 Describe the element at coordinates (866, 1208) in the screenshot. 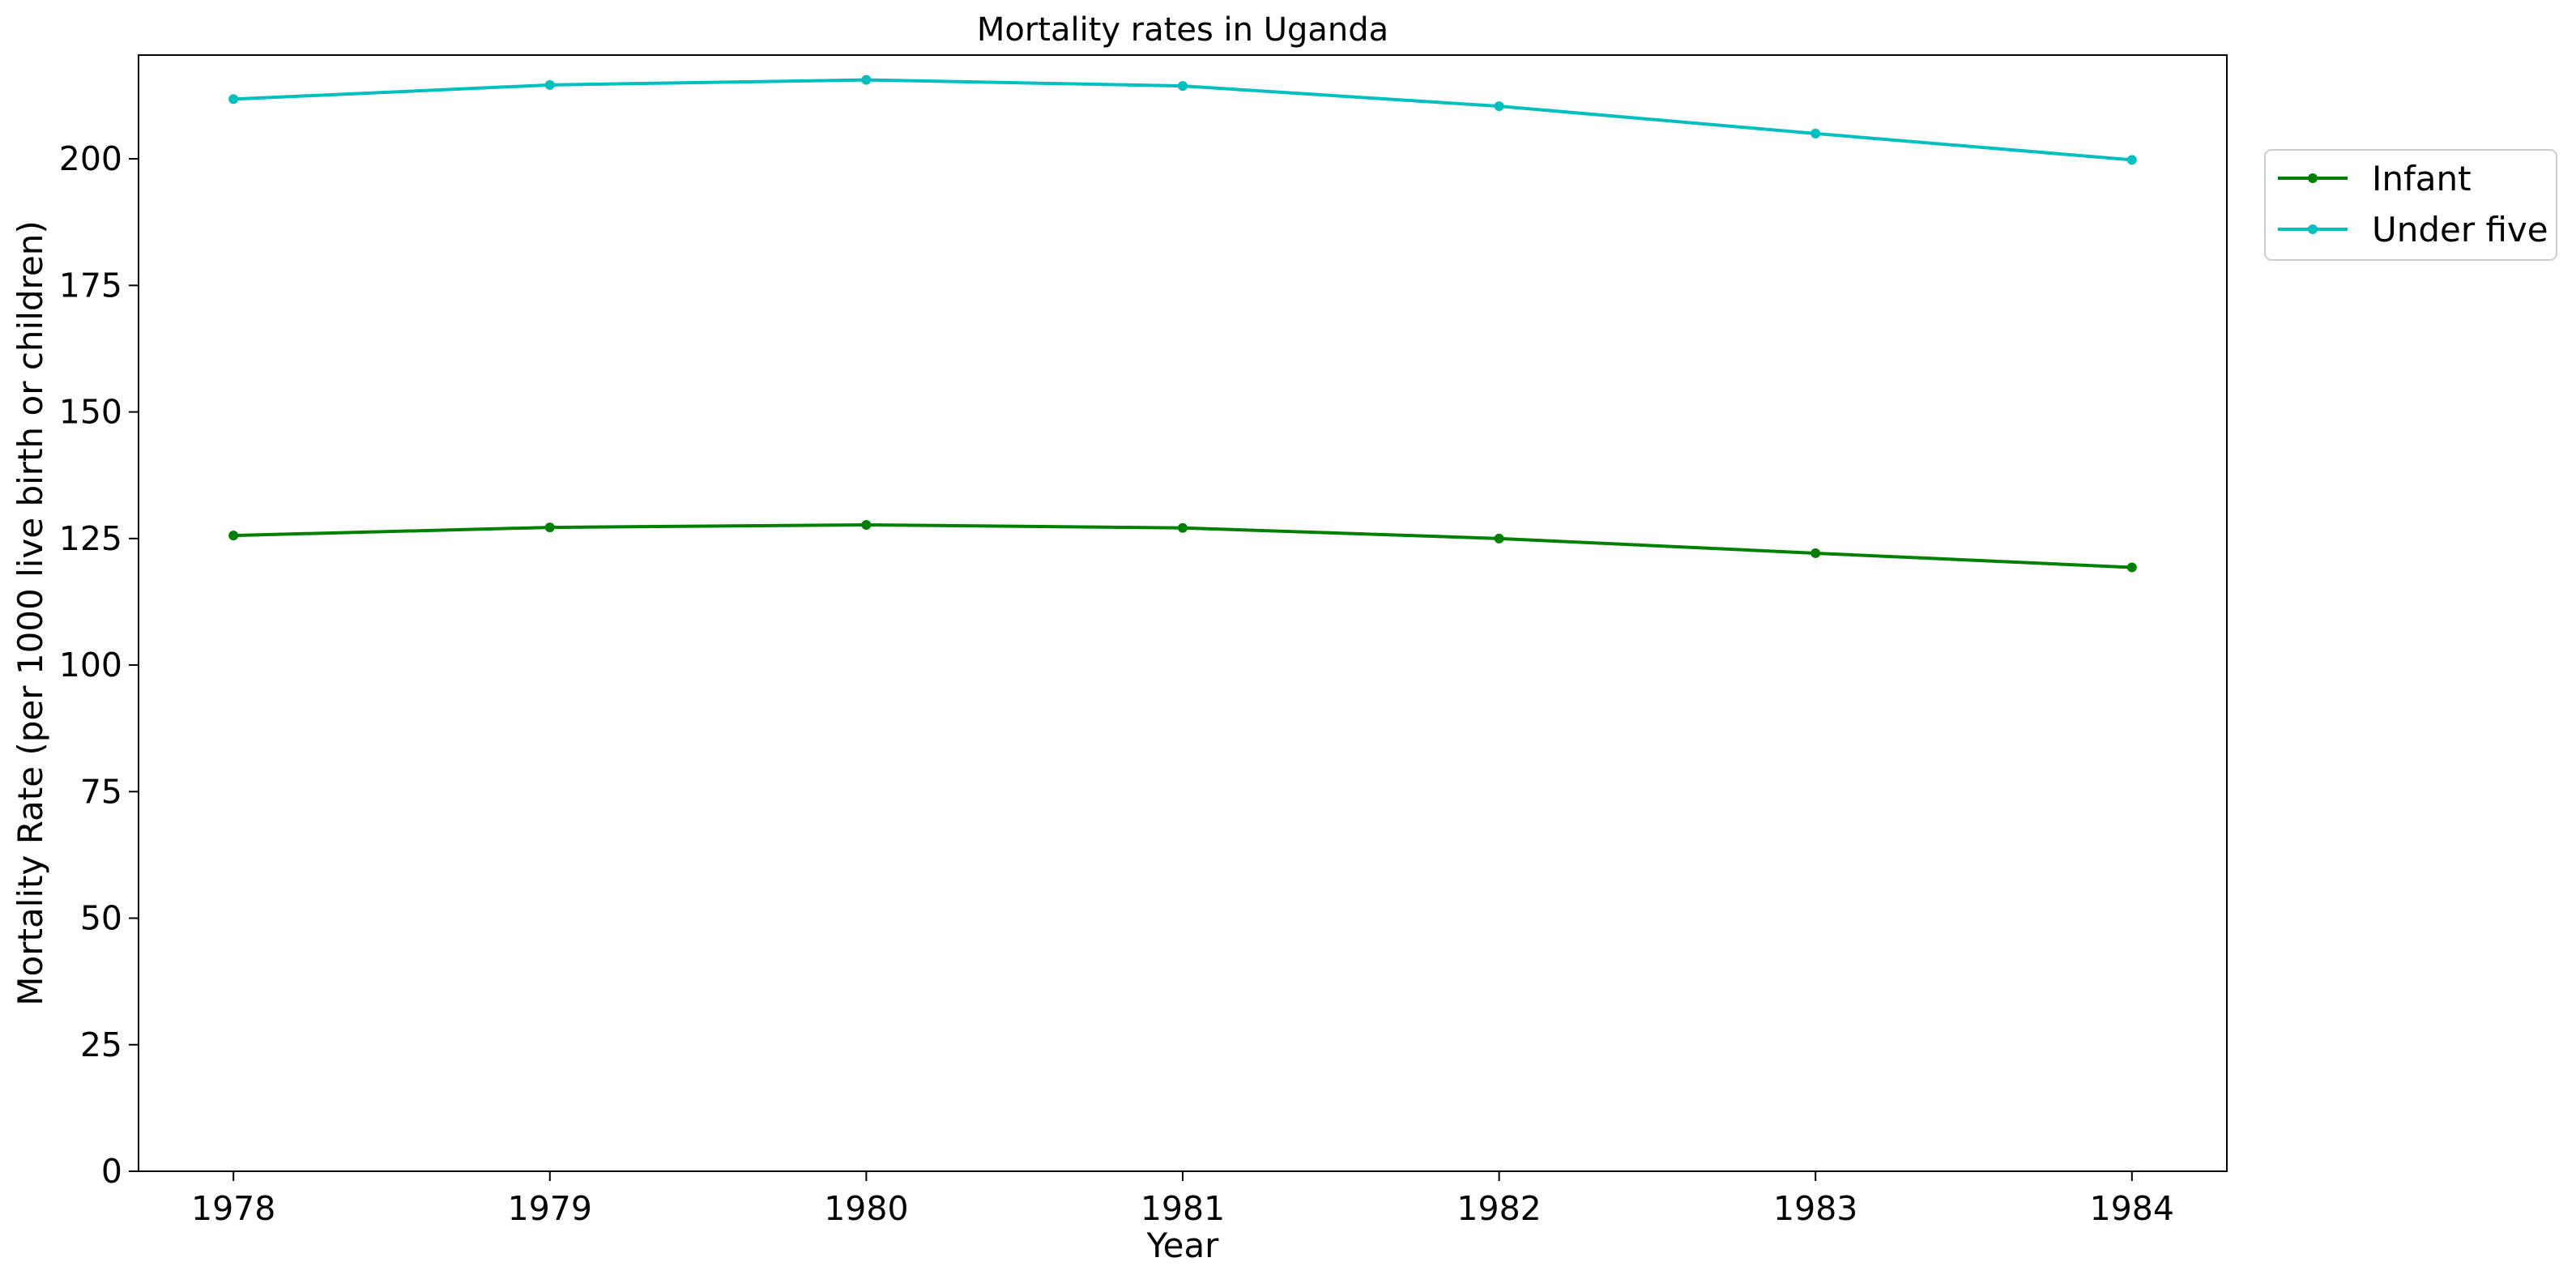

I see `x-tick-label: 1980` at that location.